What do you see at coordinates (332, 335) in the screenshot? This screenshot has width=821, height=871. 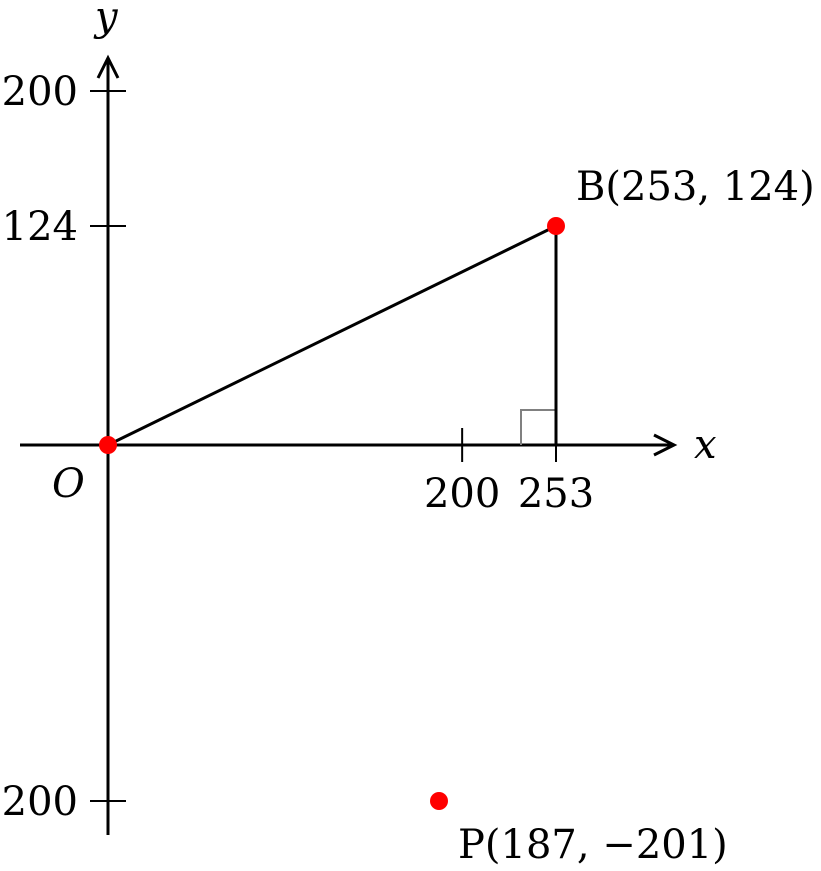 I see `segment-OB` at bounding box center [332, 335].